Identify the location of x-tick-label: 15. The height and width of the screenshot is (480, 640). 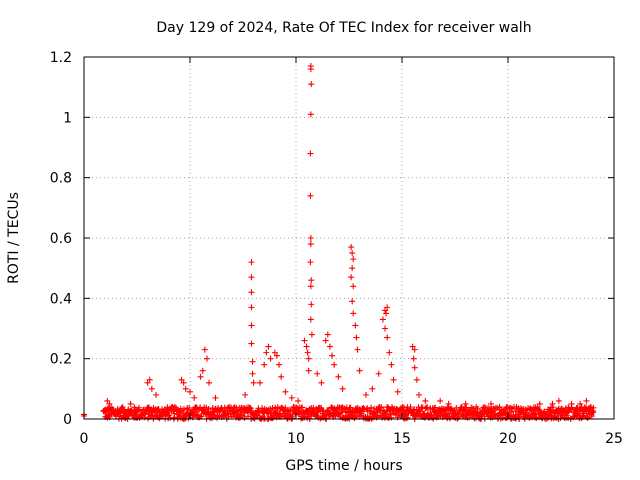
(402, 439).